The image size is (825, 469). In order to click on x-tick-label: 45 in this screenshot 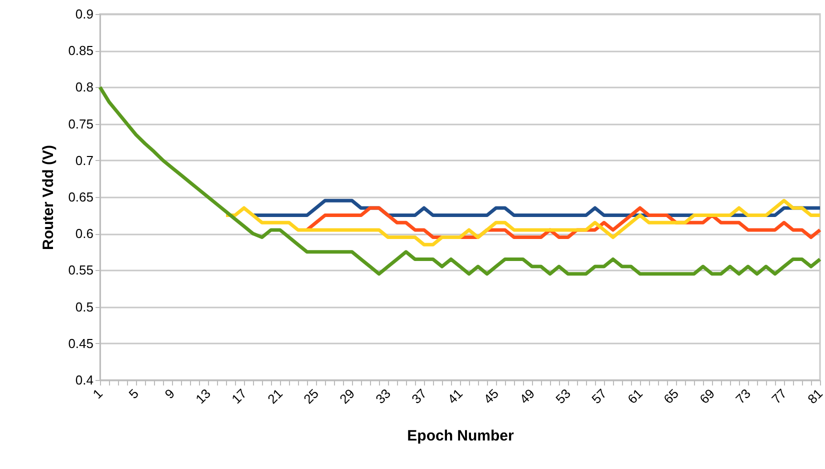, I will do `click(491, 396)`.